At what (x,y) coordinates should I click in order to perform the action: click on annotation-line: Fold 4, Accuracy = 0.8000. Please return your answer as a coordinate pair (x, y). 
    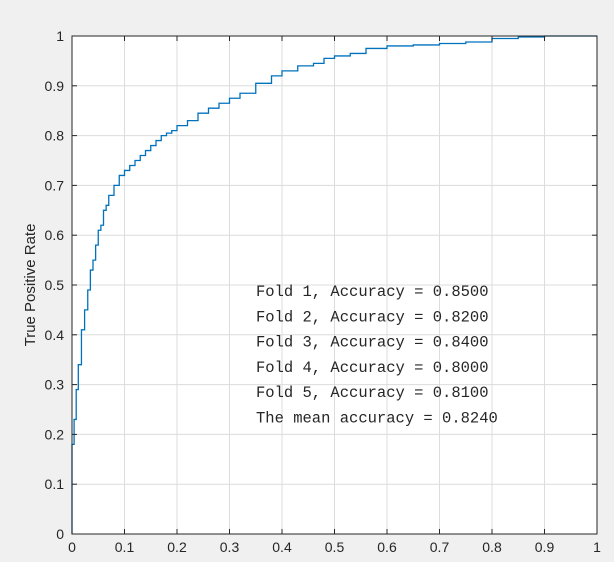
    Looking at the image, I should click on (372, 368).